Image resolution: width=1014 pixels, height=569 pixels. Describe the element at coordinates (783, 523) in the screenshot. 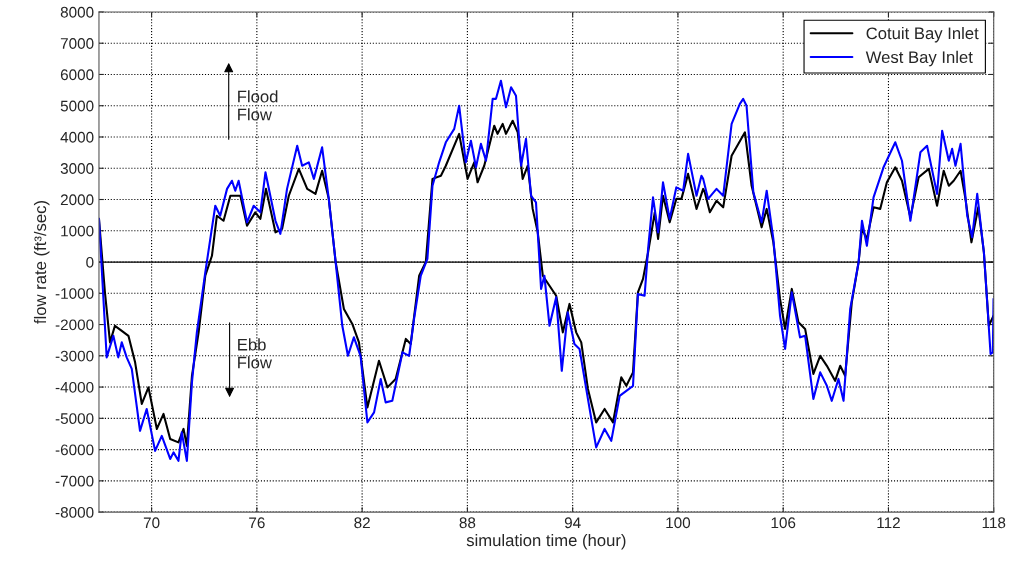

I see `x-tick-label: 106` at that location.